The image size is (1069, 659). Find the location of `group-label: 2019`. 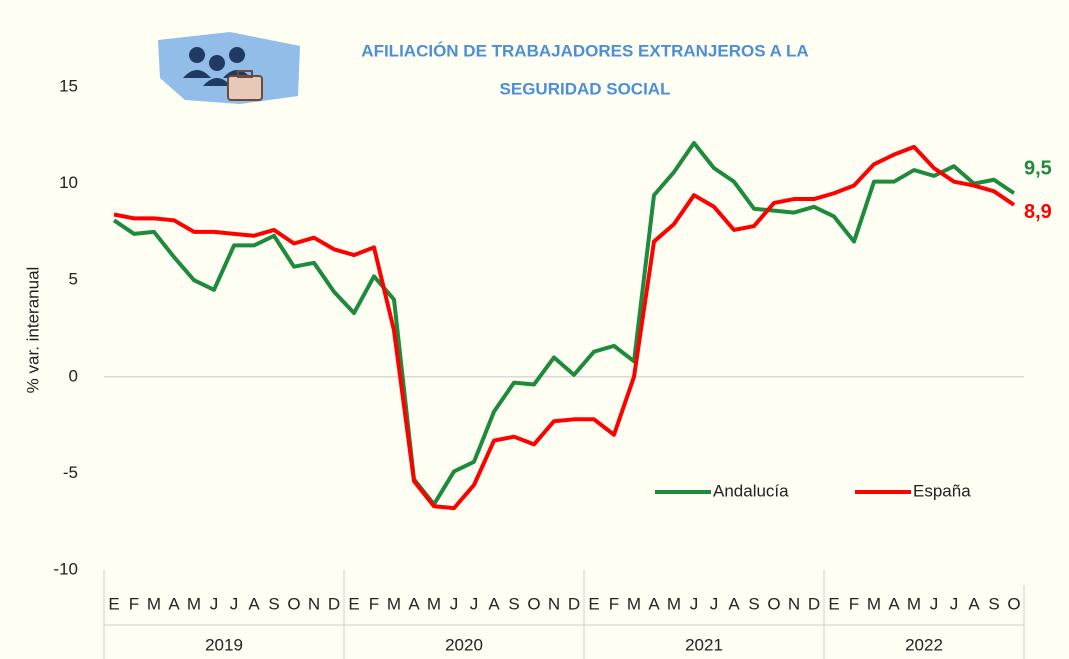

group-label: 2019 is located at coordinates (224, 644).